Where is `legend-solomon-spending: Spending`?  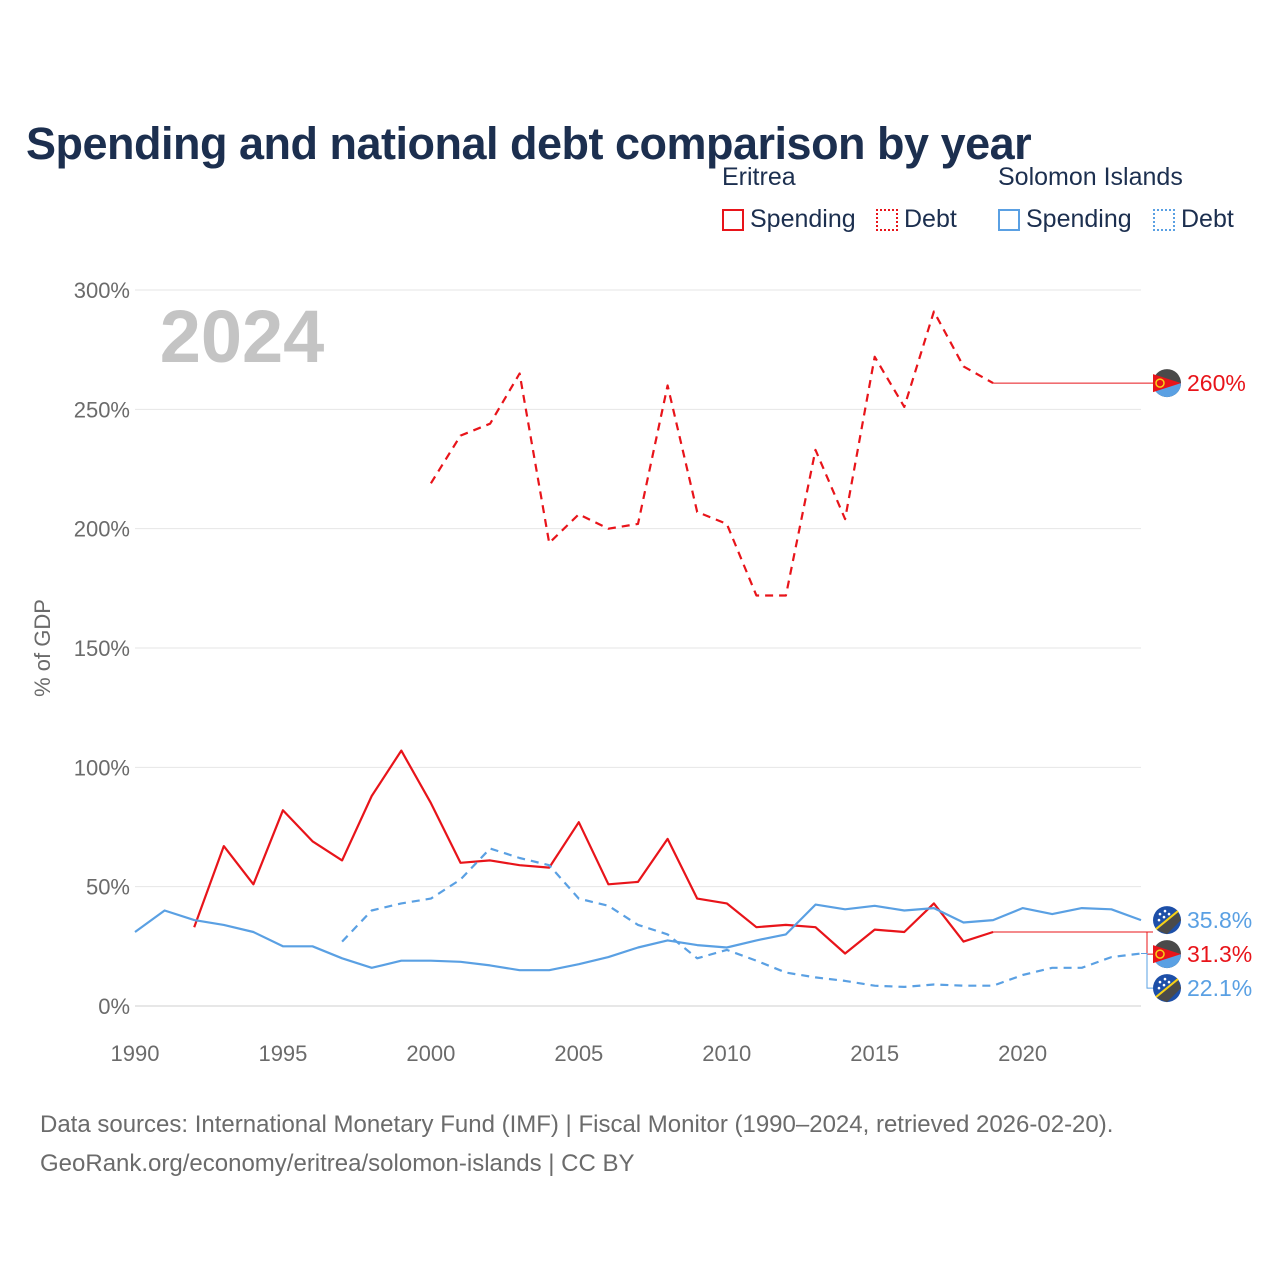 legend-solomon-spending: Spending is located at coordinates (1065, 219).